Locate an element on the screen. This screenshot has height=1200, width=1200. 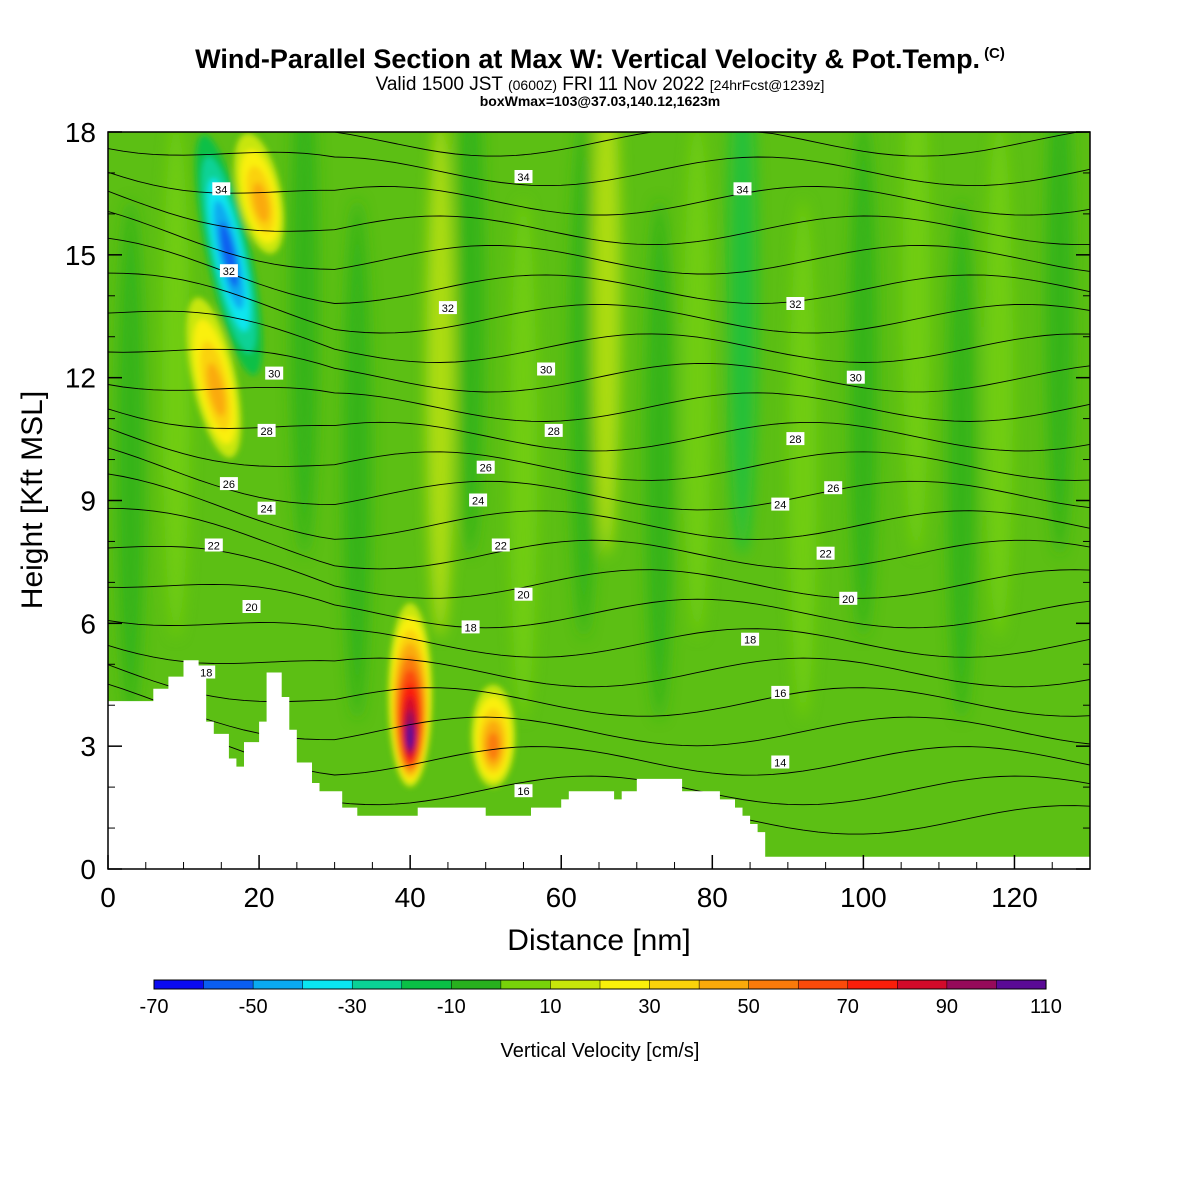
y-tick-label: 6 is located at coordinates (88, 623).